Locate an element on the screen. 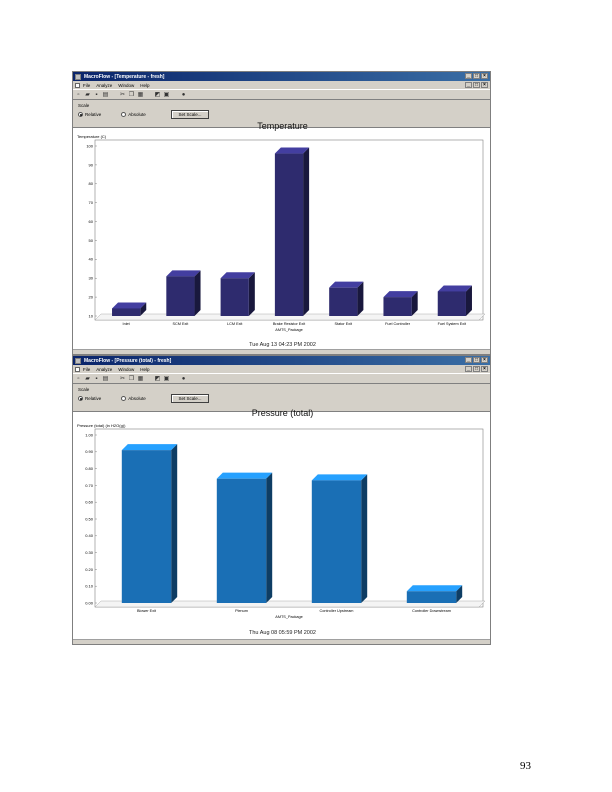 Image resolution: width=612 pixels, height=792 pixels. timestamp: Tue Aug 13 04:23 PM 2002 is located at coordinates (282, 345).